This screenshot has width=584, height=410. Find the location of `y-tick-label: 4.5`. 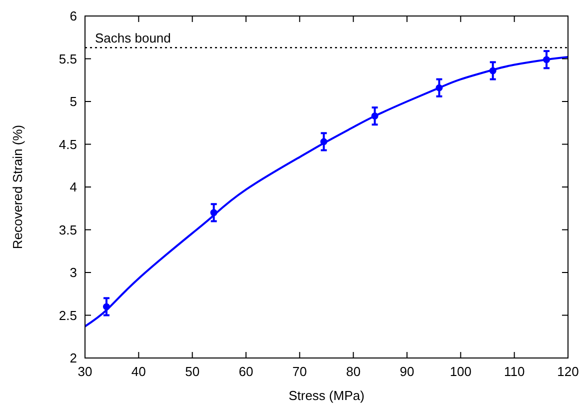

y-tick-label: 4.5 is located at coordinates (67, 144).